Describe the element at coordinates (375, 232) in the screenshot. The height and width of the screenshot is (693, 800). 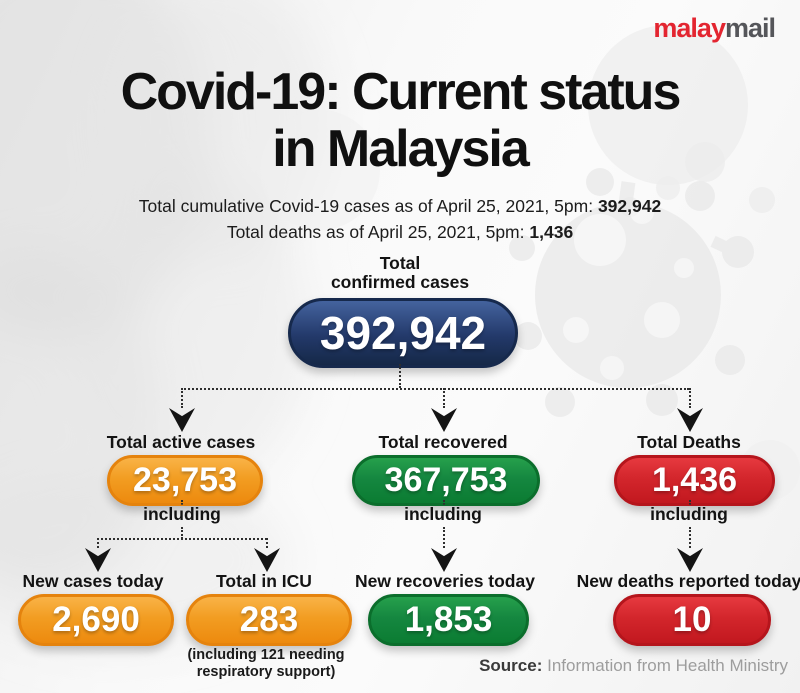
I see `summary-deaths-label: Total deaths as of April 25, 2021, 5pm:` at that location.